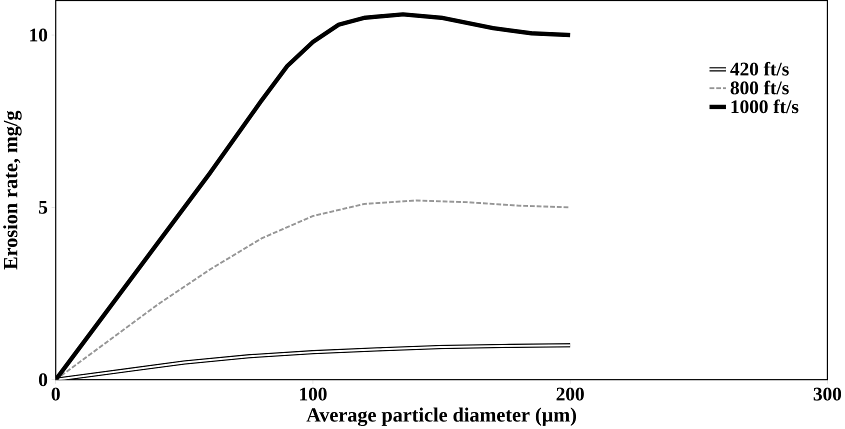 The width and height of the screenshot is (845, 429). I want to click on y-tick-label: 0, so click(43, 379).